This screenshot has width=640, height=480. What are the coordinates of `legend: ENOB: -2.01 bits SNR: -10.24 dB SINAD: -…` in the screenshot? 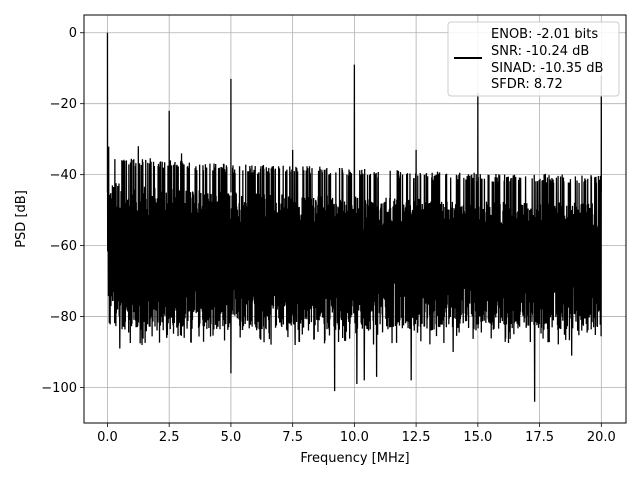 It's located at (533, 59).